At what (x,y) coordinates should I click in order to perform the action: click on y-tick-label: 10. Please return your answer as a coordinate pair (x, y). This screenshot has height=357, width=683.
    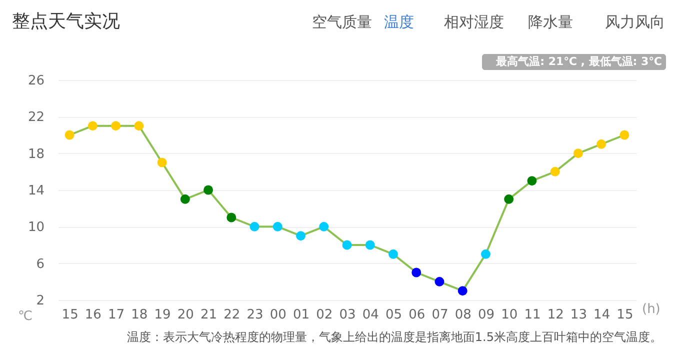
    Looking at the image, I should click on (36, 228).